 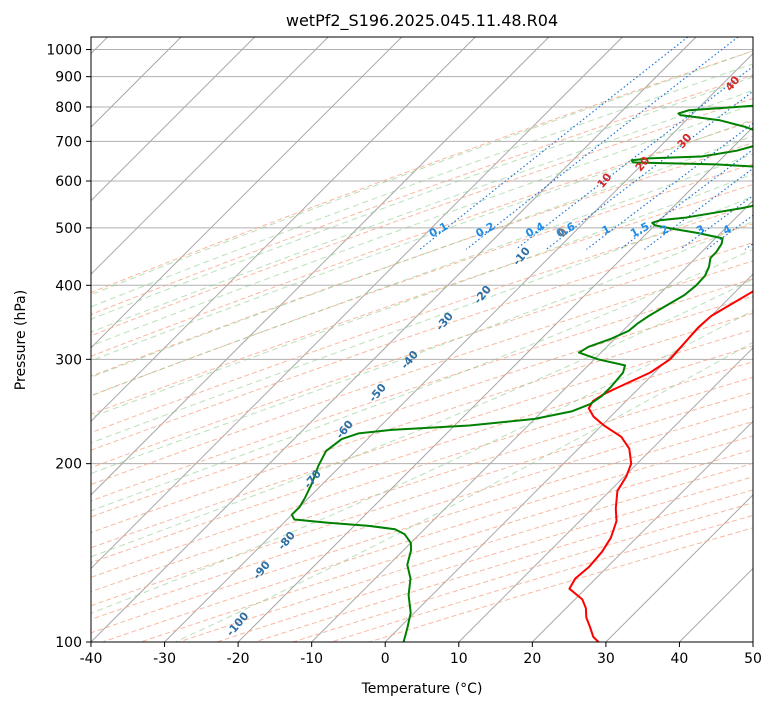 What do you see at coordinates (606, 229) in the screenshot?
I see `mixing-ratio-label: 1` at bounding box center [606, 229].